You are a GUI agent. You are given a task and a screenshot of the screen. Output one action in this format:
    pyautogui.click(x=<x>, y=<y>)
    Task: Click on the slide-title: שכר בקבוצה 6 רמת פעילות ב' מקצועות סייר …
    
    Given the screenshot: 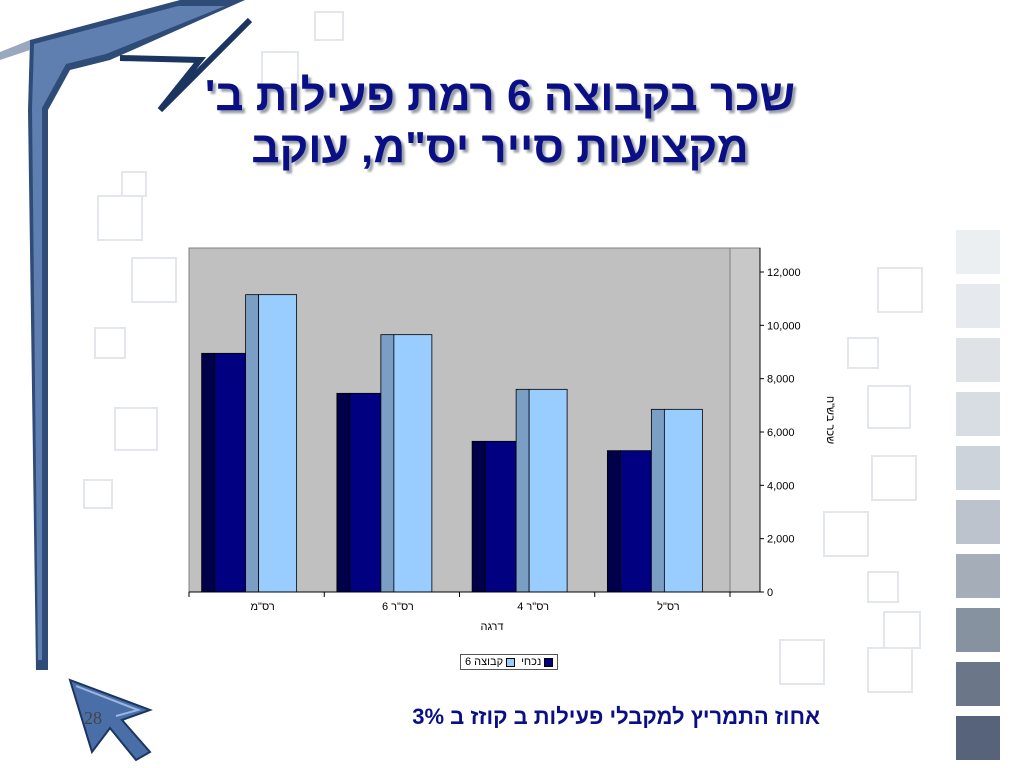 What is the action you would take?
    pyautogui.click(x=500, y=122)
    